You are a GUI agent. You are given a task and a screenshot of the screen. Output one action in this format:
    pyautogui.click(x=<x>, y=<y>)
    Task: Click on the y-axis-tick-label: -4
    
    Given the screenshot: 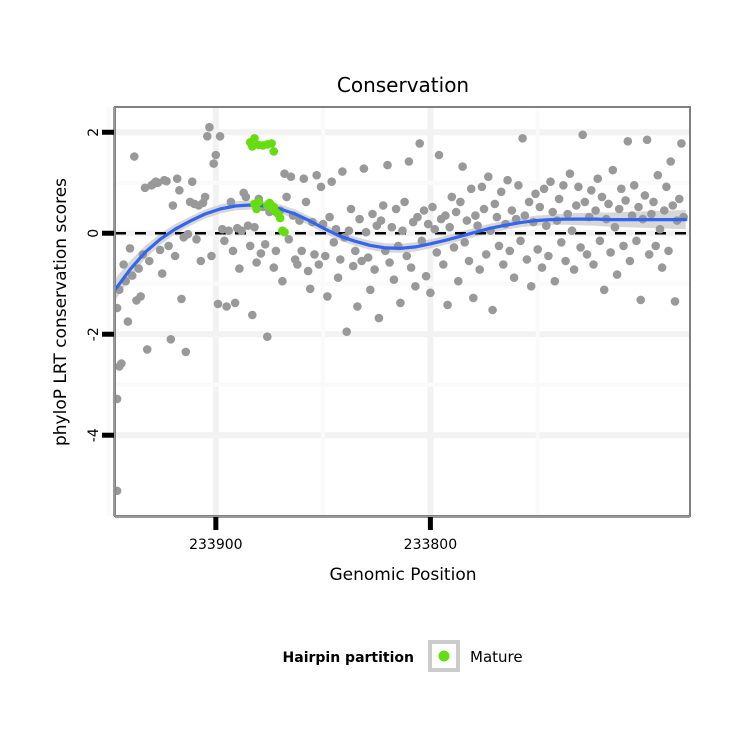 What is the action you would take?
    pyautogui.click(x=94, y=435)
    